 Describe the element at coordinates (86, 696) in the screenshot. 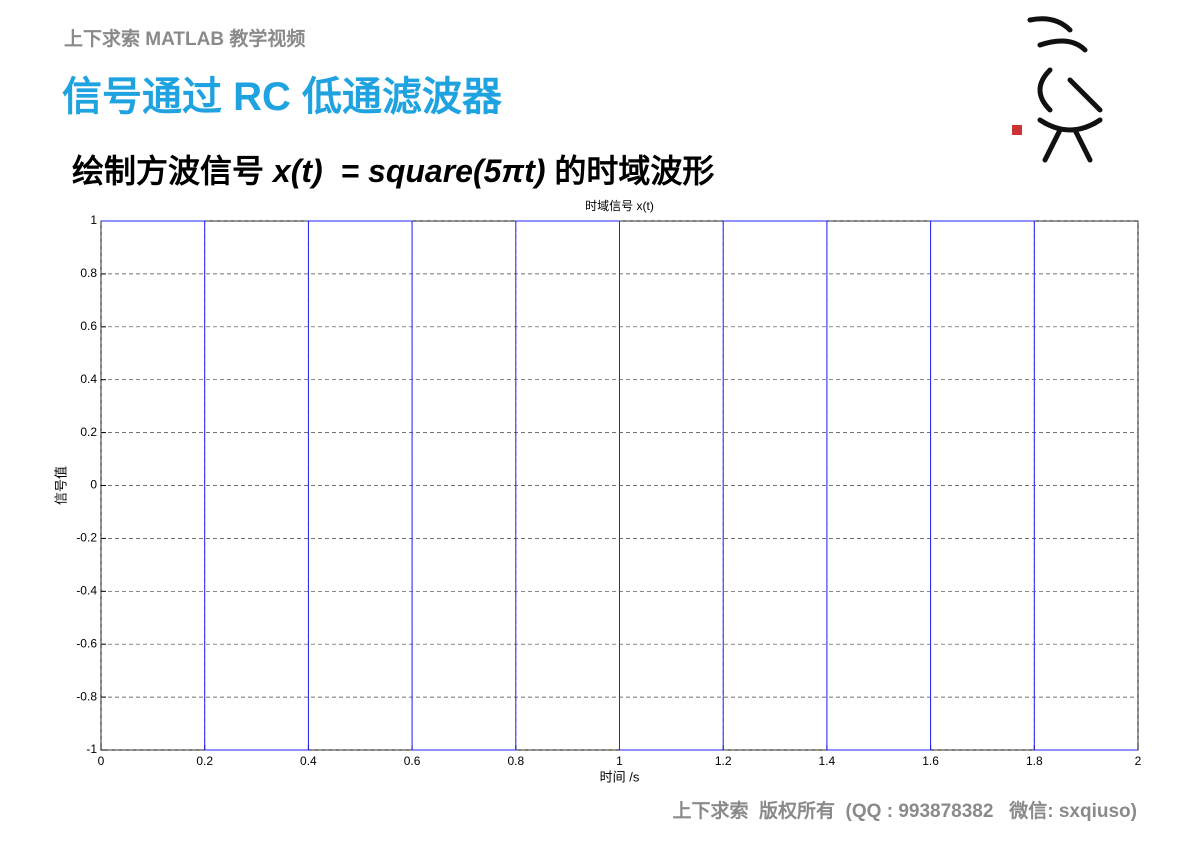

I see `y-tick-label: -0.8` at that location.